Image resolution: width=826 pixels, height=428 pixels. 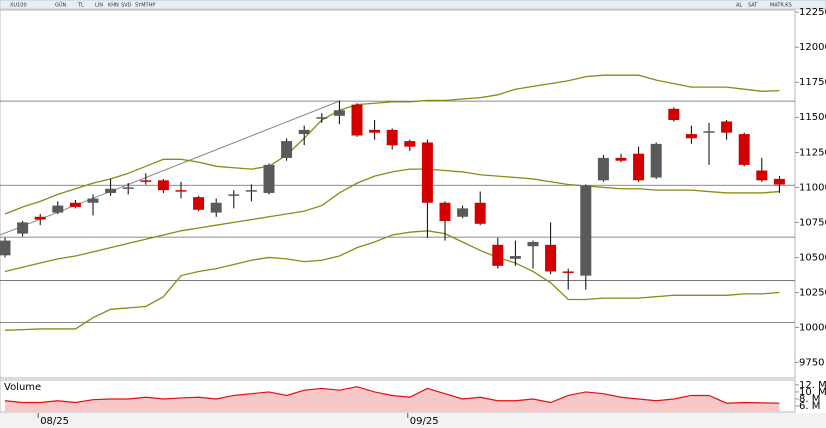 I want to click on trend-line, so click(x=170, y=168).